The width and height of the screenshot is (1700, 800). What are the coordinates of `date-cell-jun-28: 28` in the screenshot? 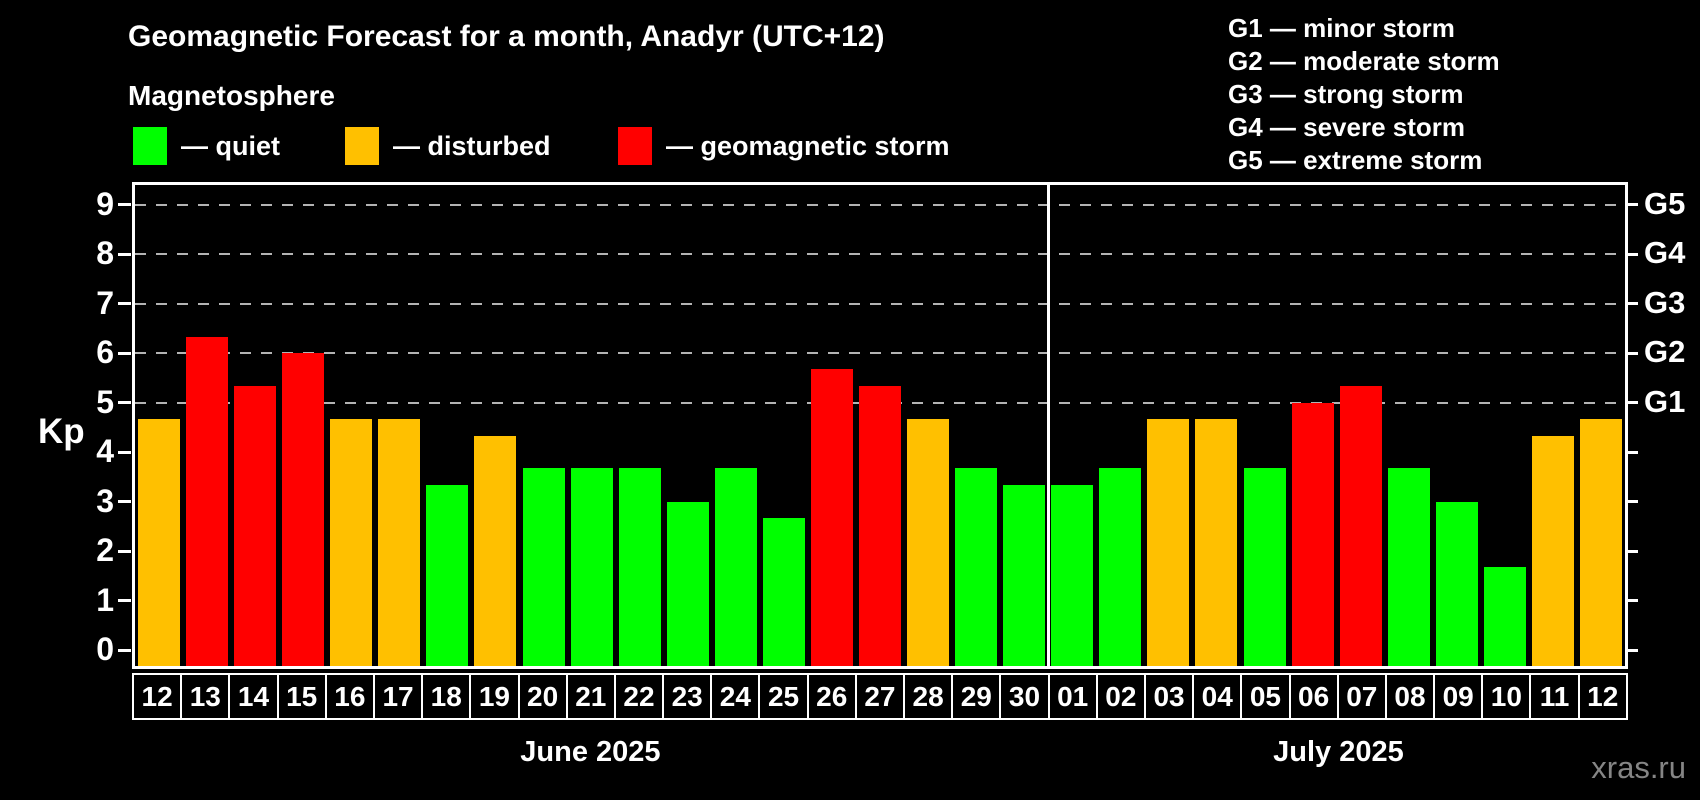 It's located at (928, 696).